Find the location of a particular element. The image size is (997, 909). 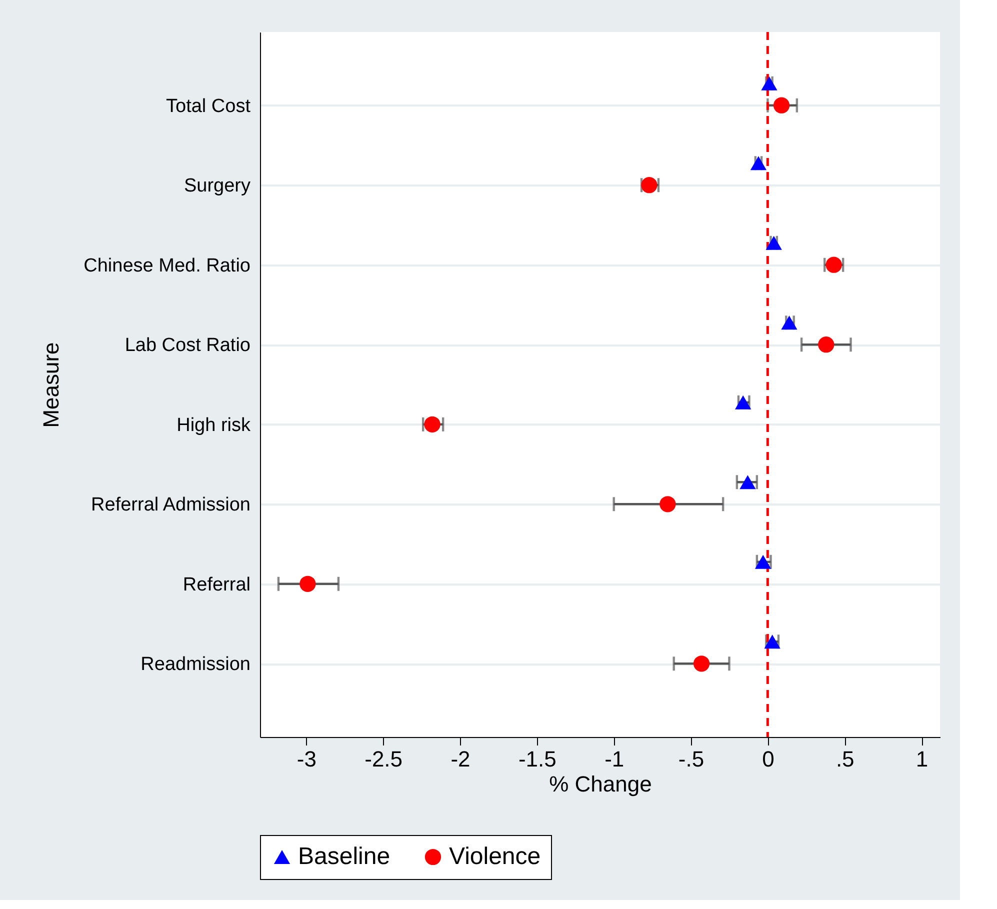

y-tick-label: Total Cost is located at coordinates (209, 106).